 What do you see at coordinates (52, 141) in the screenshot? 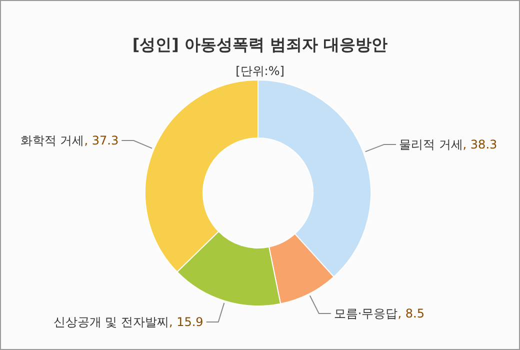
I see `slice-label: 화학적 거세` at bounding box center [52, 141].